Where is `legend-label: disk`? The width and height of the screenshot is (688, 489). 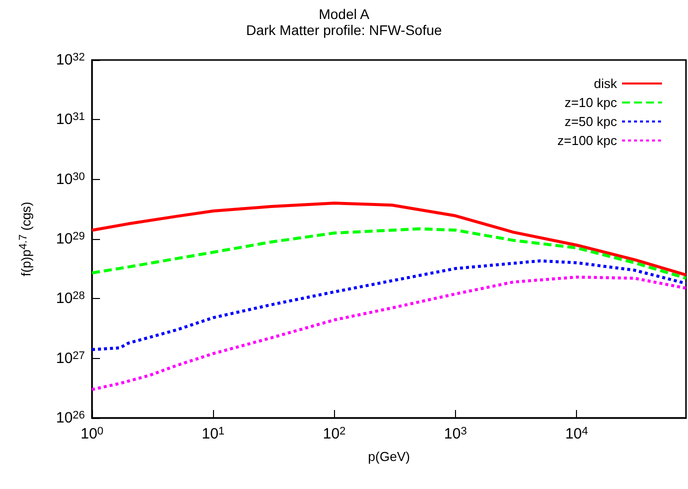 legend-label: disk is located at coordinates (606, 83).